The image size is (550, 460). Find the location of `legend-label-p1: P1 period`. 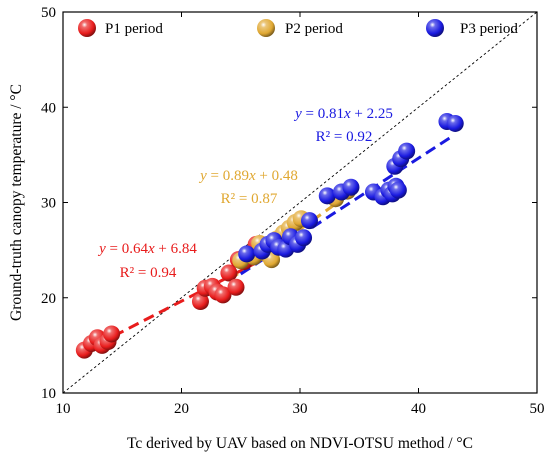

legend-label-p1: P1 period is located at coordinates (134, 29).